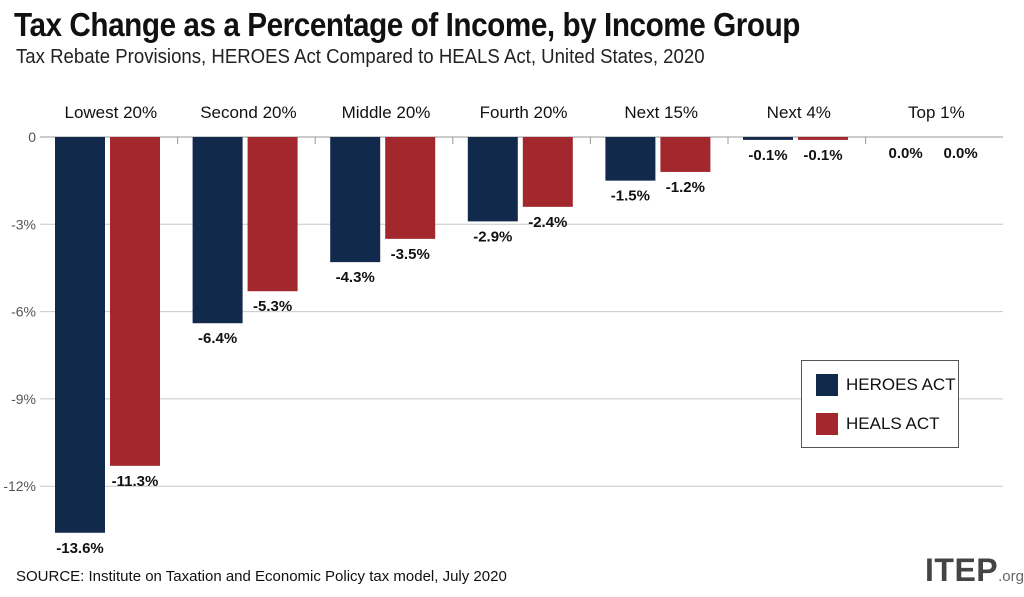  I want to click on category-label: Middle 20%, so click(386, 112).